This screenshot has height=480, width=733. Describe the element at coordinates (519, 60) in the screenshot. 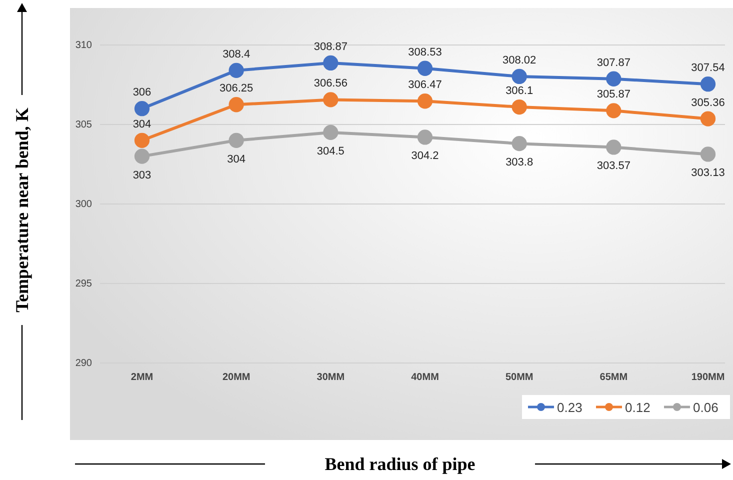

I see `data-label: 308.02` at that location.